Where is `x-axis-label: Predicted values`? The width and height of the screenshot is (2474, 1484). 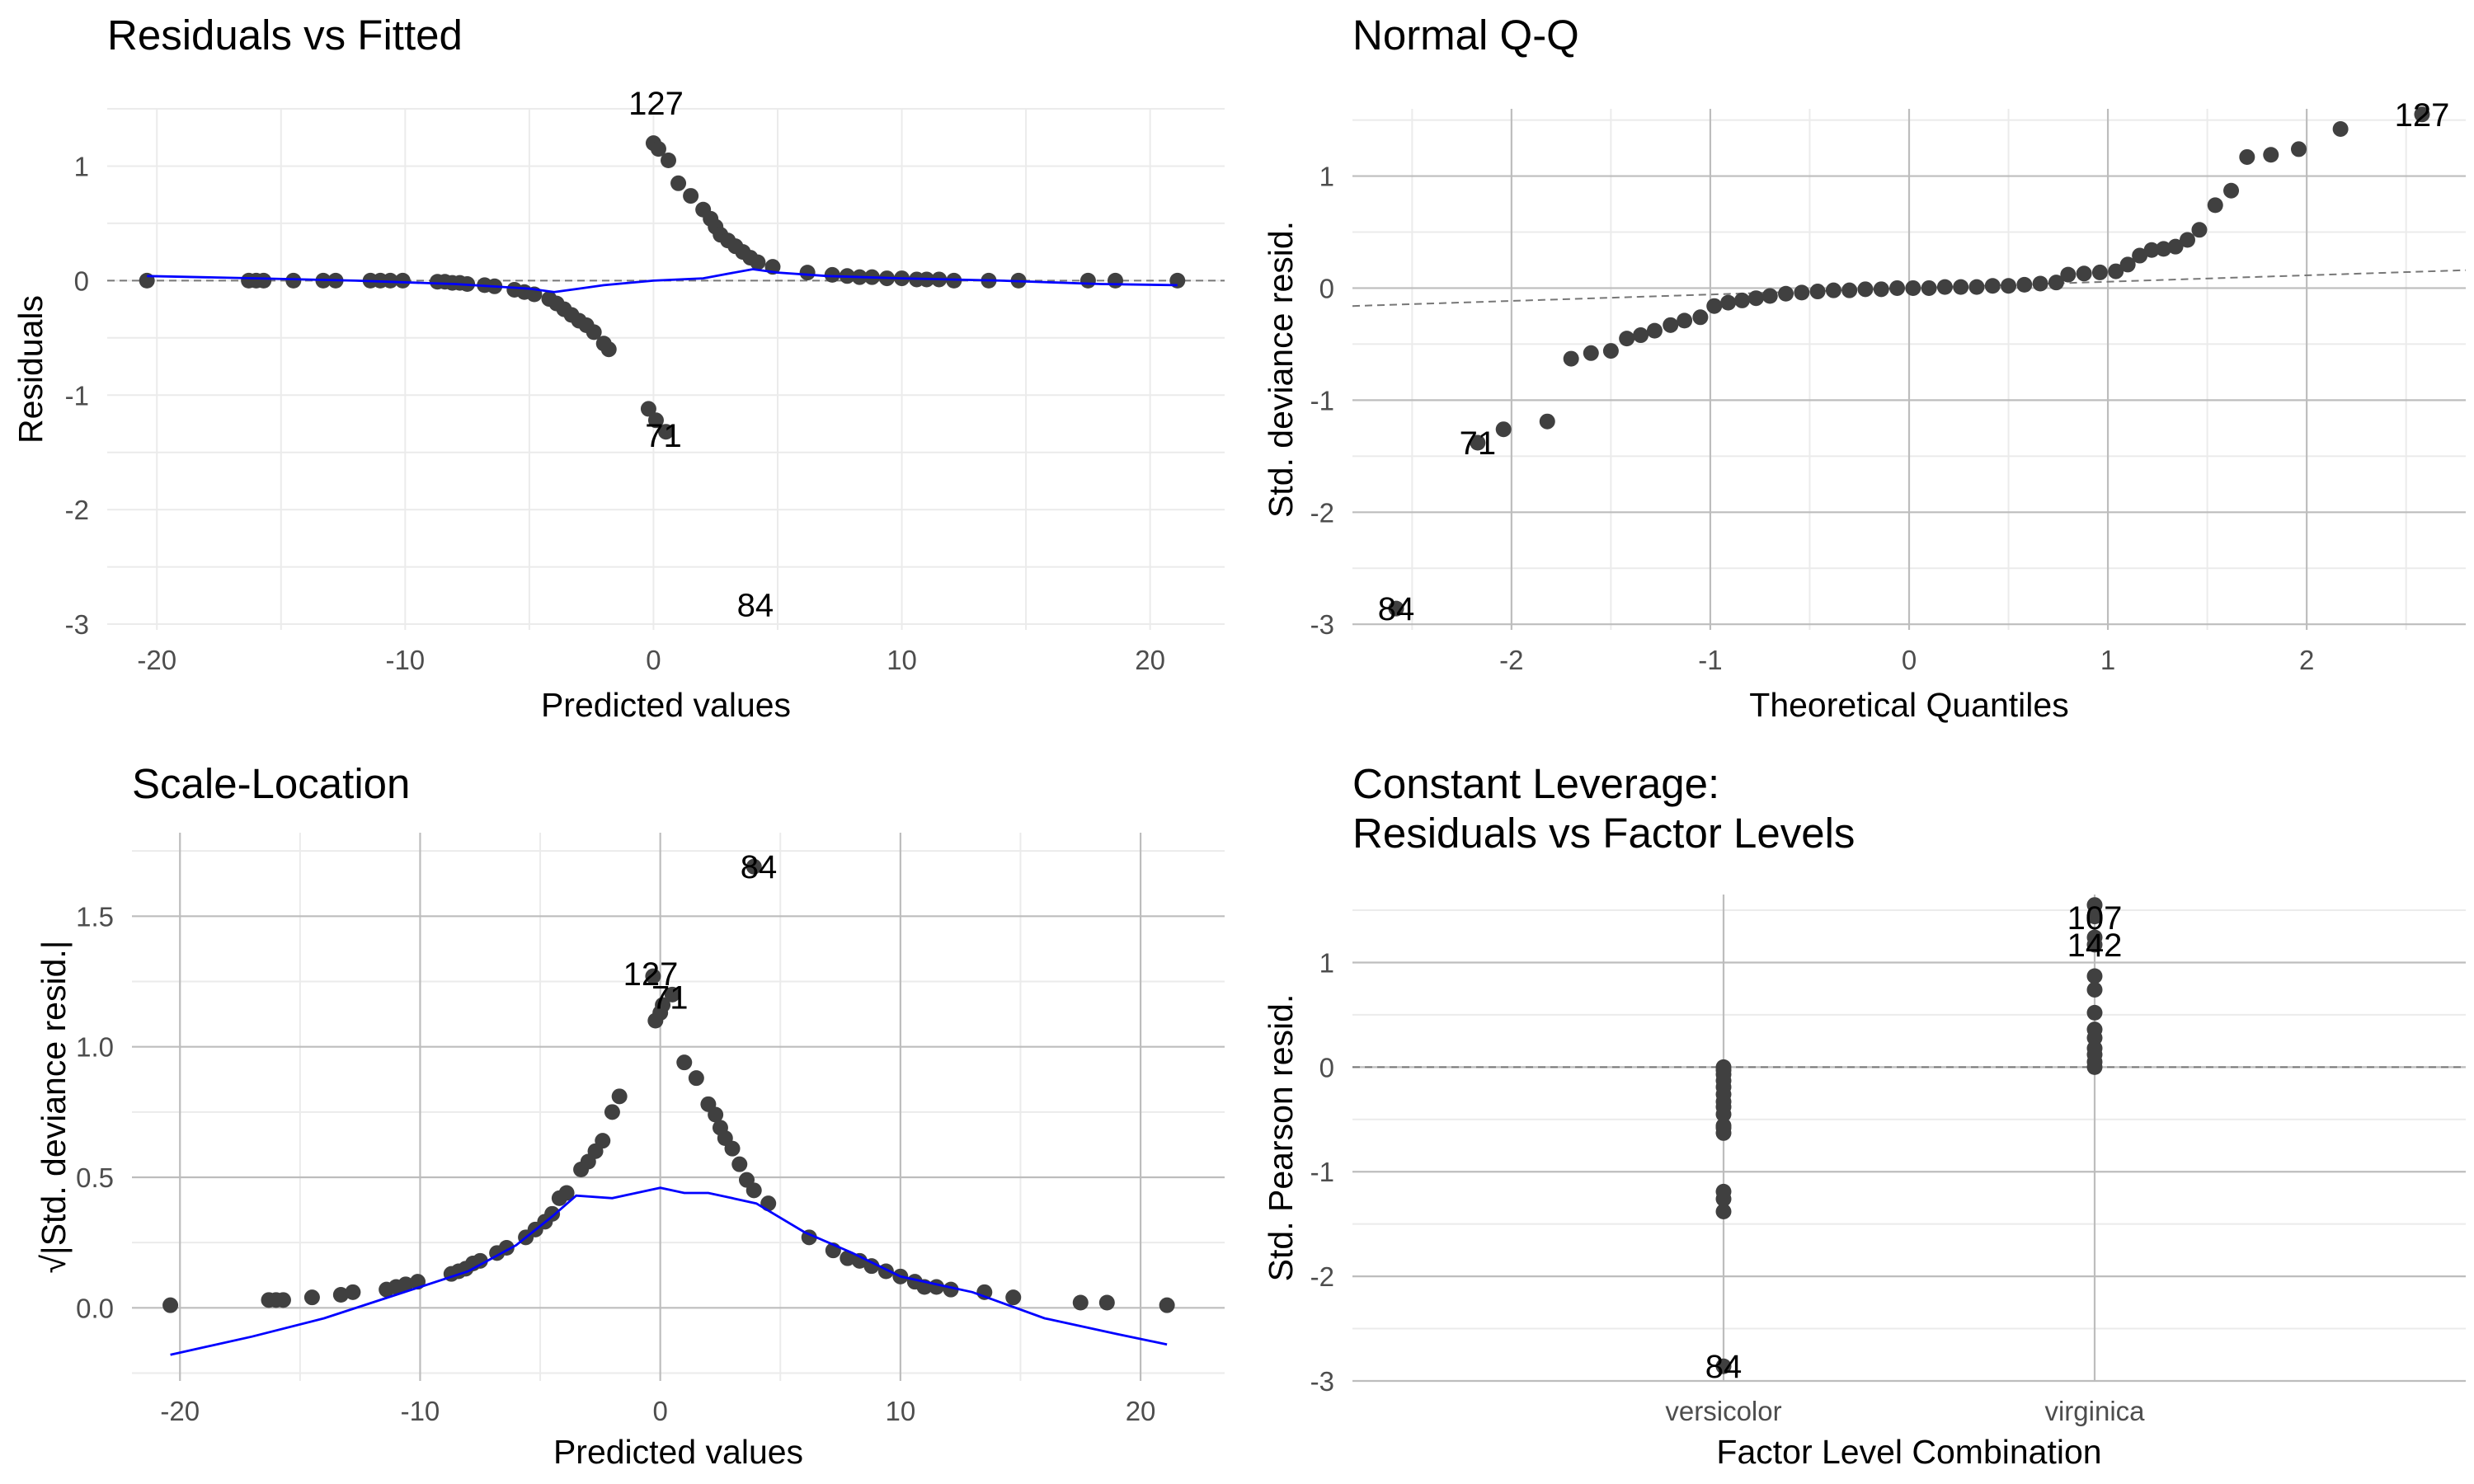 x-axis-label: Predicted values is located at coordinates (678, 1452).